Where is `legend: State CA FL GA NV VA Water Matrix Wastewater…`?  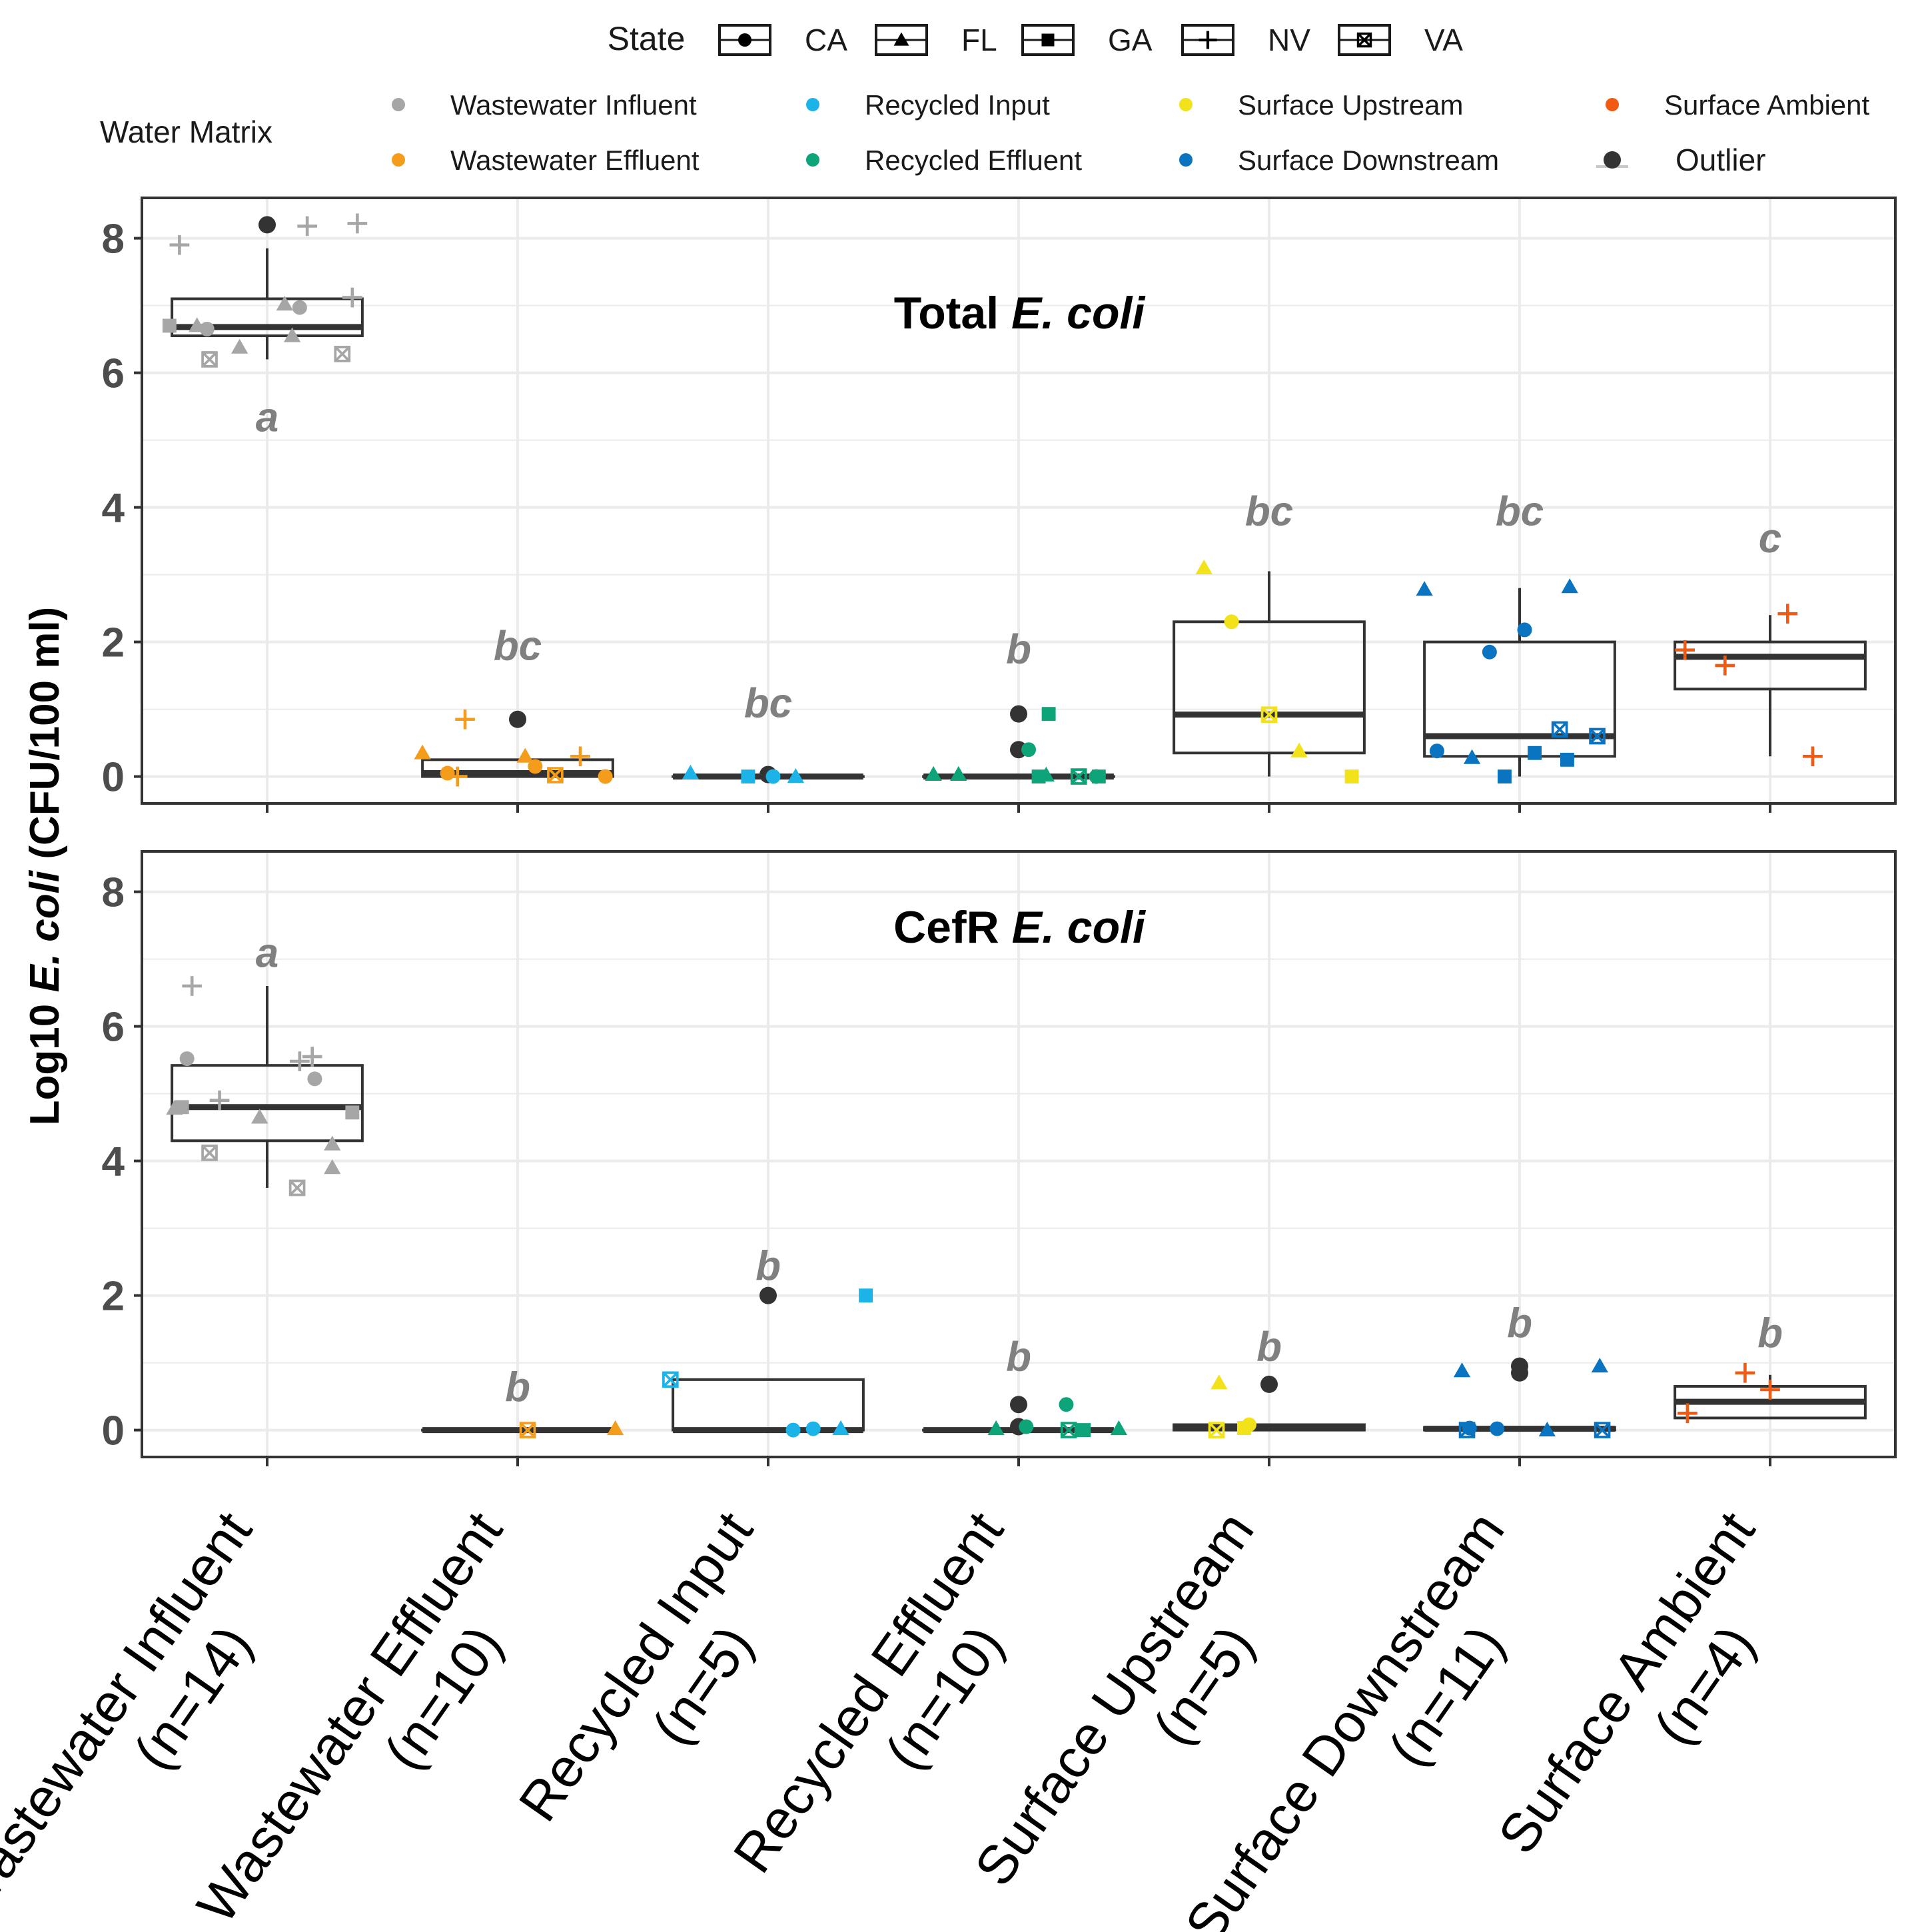
legend: State CA FL GA NV VA Water Matrix Wastewater… is located at coordinates (985, 98).